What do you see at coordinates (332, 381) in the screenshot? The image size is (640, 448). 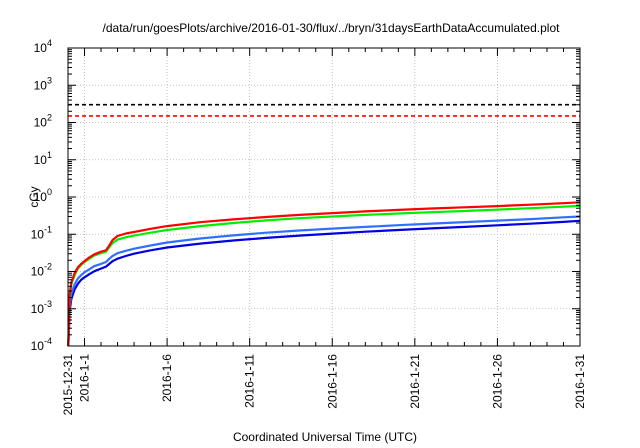 I see `x-tick-label: 2016-1-16` at bounding box center [332, 381].